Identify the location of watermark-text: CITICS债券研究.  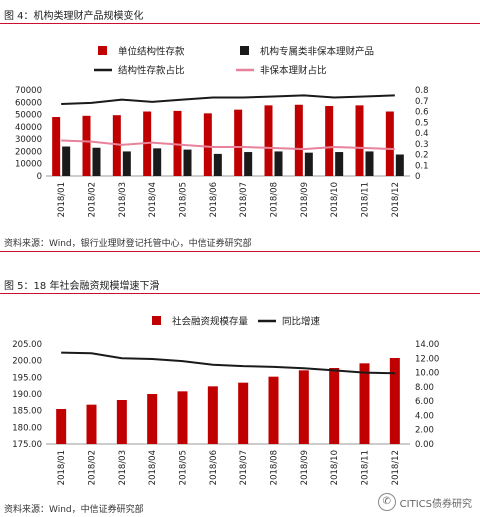
(435, 504).